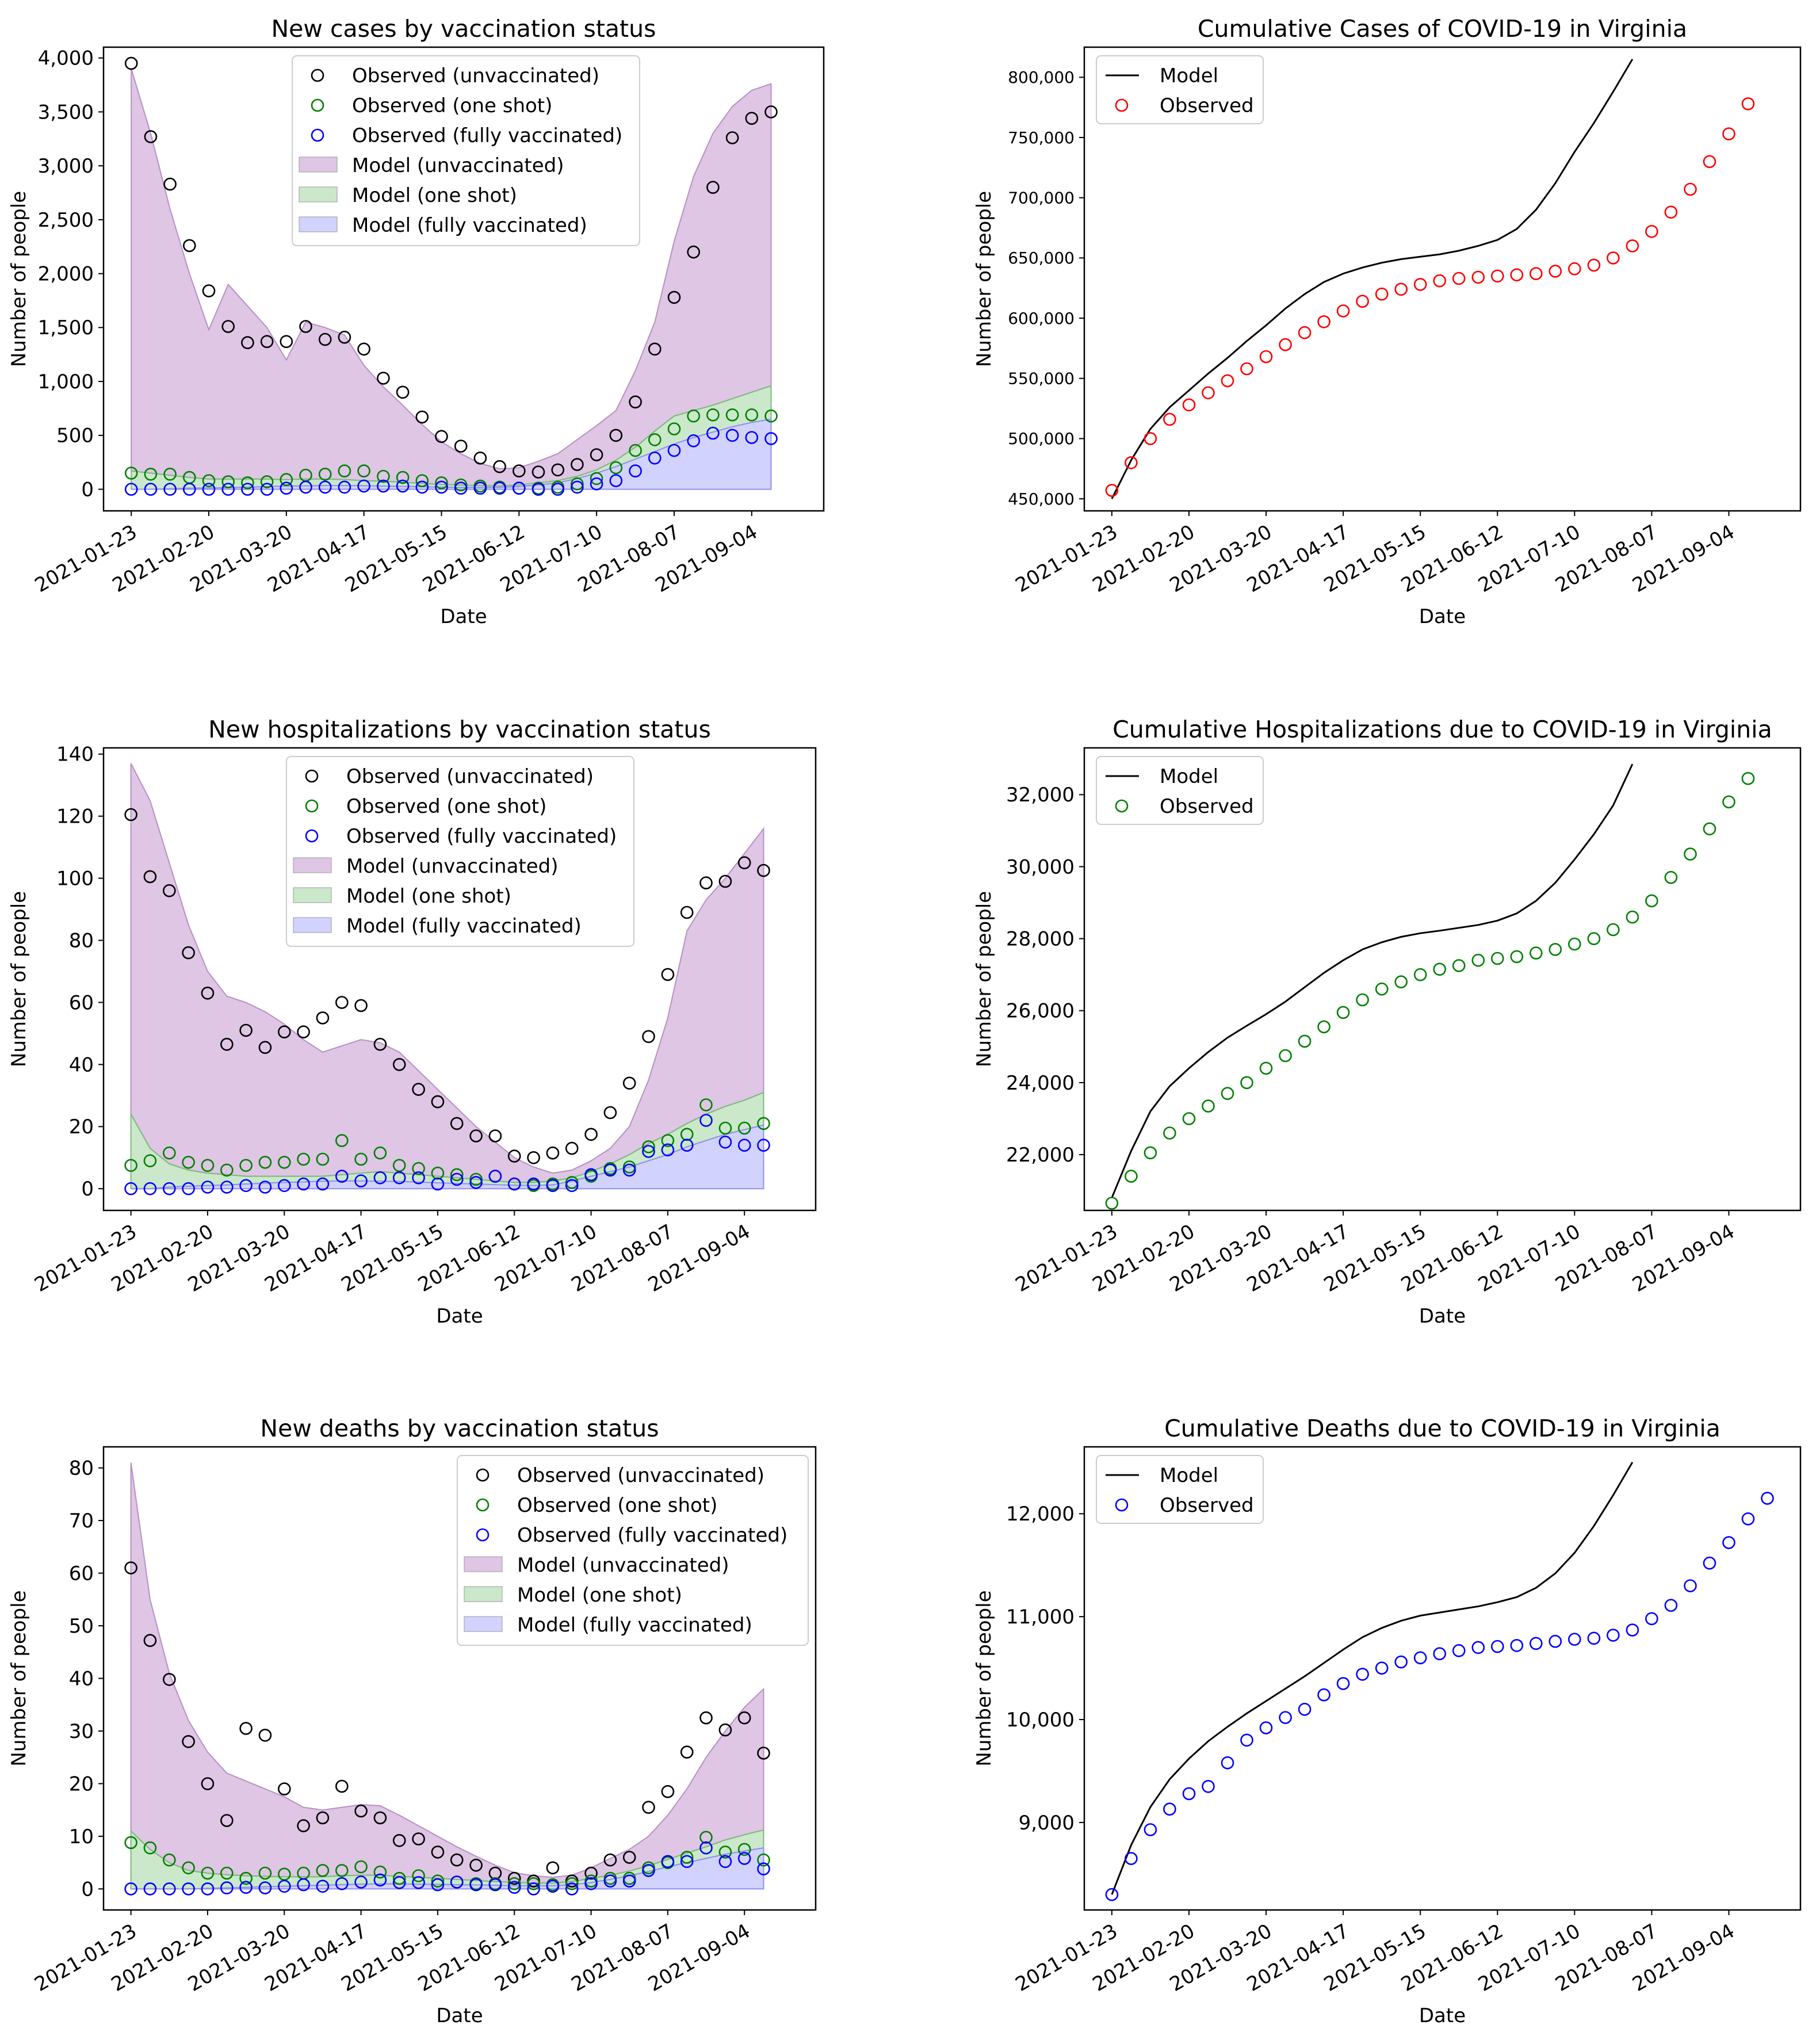 This screenshot has height=2044, width=1820. Describe the element at coordinates (1207, 806) in the screenshot. I see `legend-label: Observed` at that location.